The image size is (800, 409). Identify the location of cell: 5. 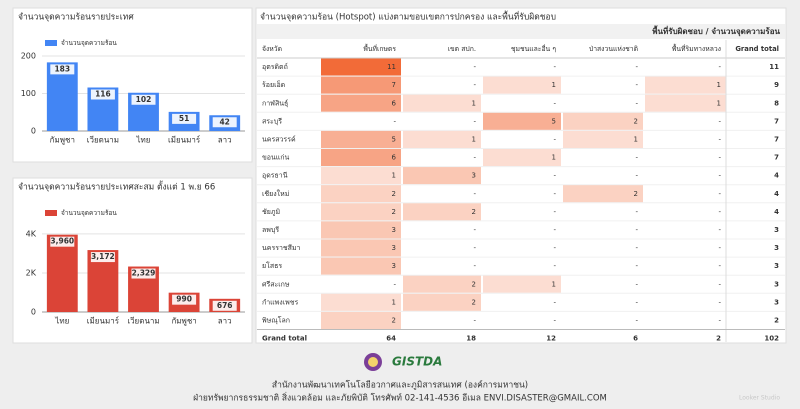
(394, 139).